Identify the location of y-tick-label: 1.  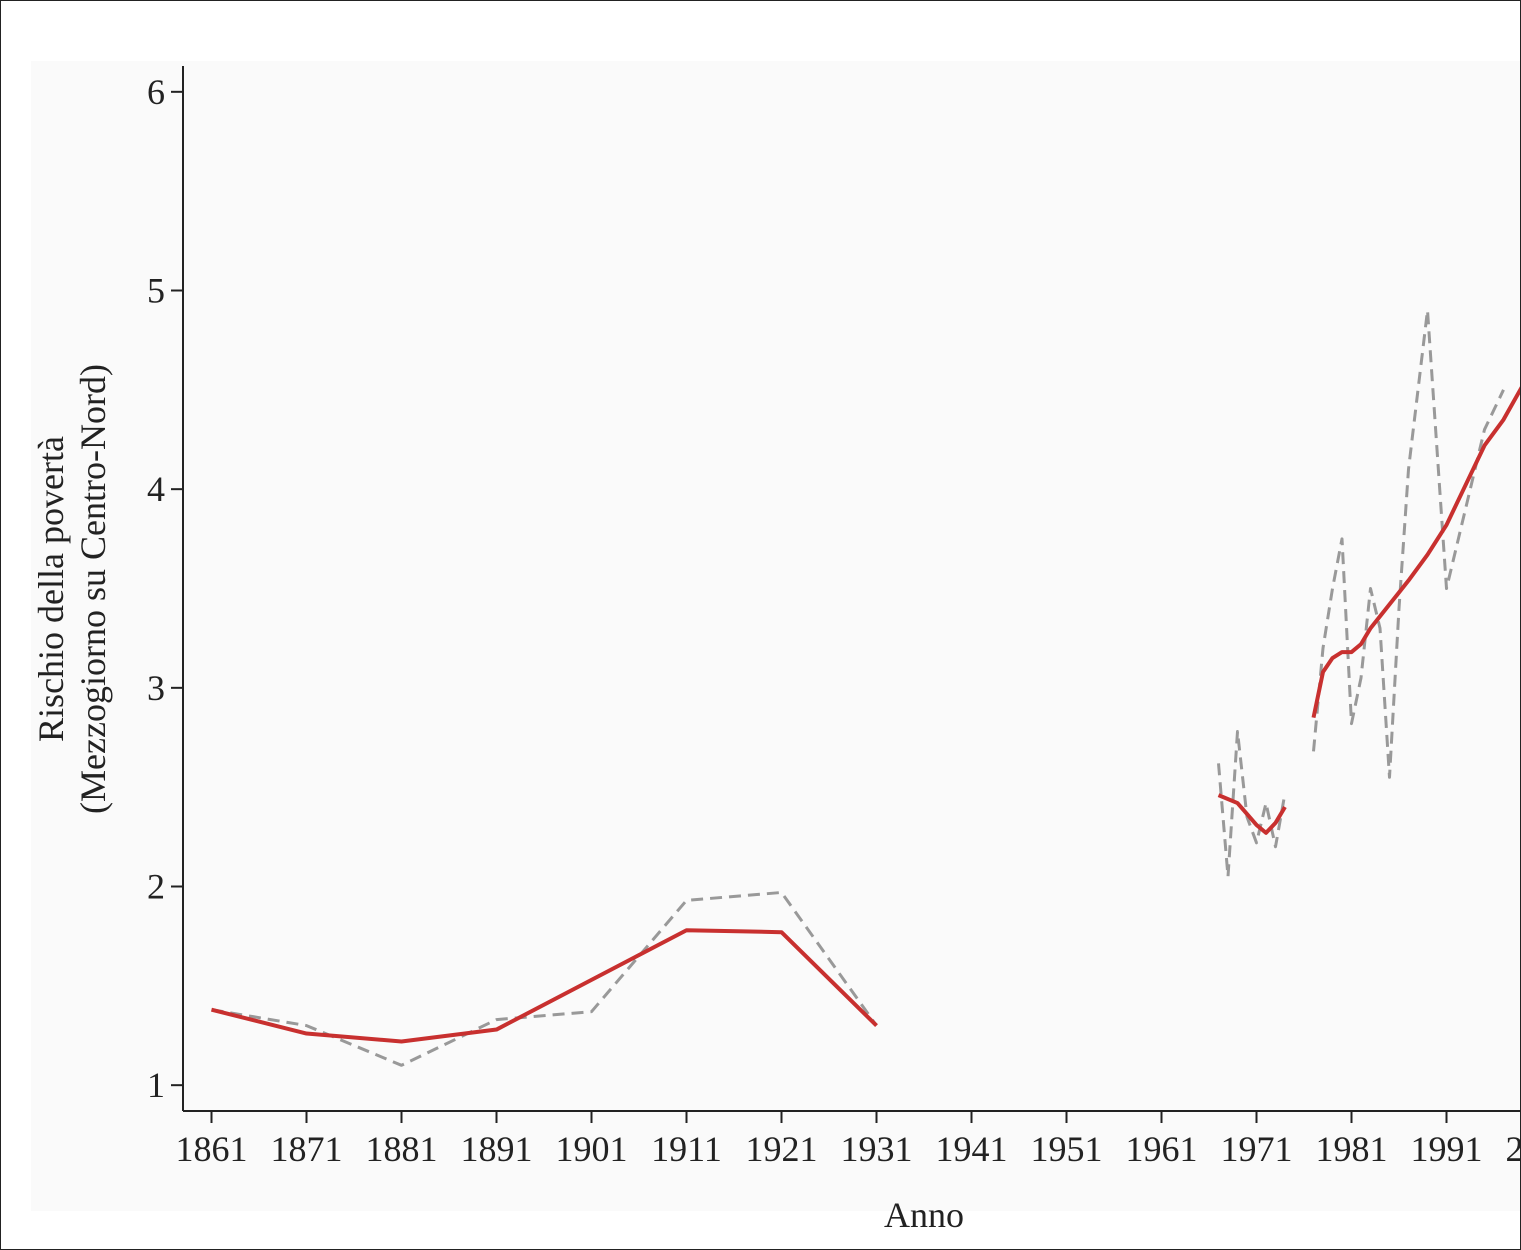
(156, 1085).